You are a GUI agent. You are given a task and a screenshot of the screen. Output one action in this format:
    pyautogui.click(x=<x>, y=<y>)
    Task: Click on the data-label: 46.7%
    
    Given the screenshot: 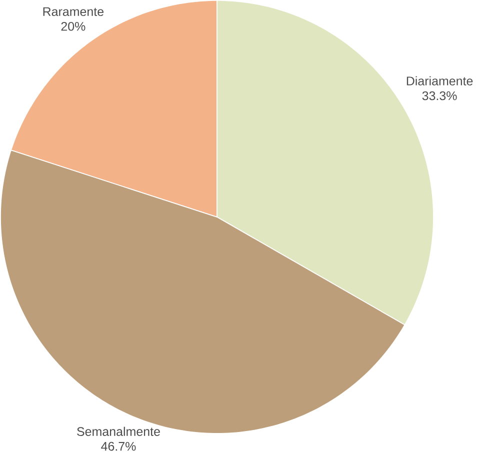 What is the action you would take?
    pyautogui.click(x=118, y=446)
    